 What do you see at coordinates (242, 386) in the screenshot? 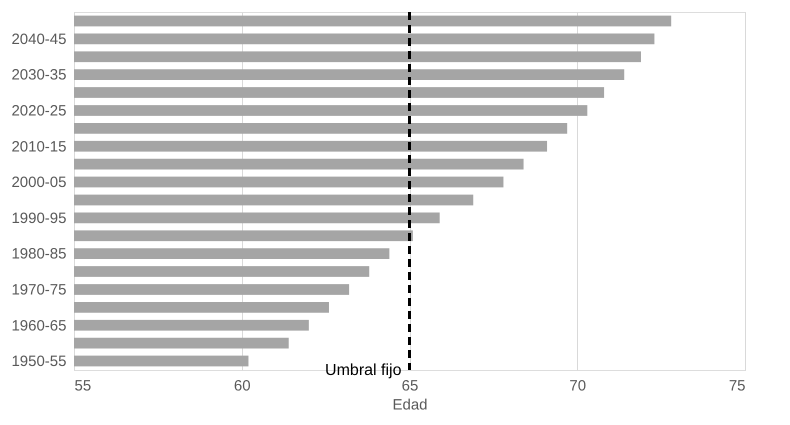
I see `x-tick-label: 60` at bounding box center [242, 386].